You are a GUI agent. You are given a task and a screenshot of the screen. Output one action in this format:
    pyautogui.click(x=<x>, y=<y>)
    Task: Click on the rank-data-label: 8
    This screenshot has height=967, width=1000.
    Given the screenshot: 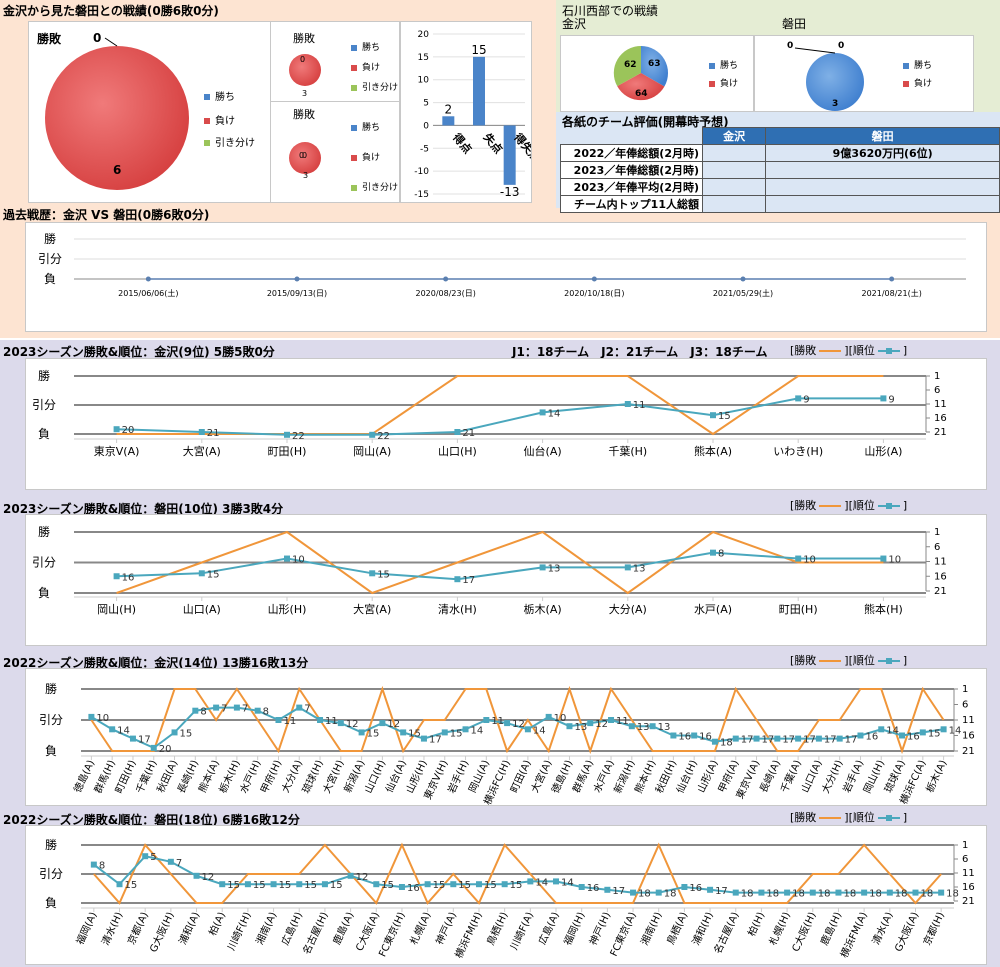 What is the action you would take?
    pyautogui.click(x=721, y=554)
    